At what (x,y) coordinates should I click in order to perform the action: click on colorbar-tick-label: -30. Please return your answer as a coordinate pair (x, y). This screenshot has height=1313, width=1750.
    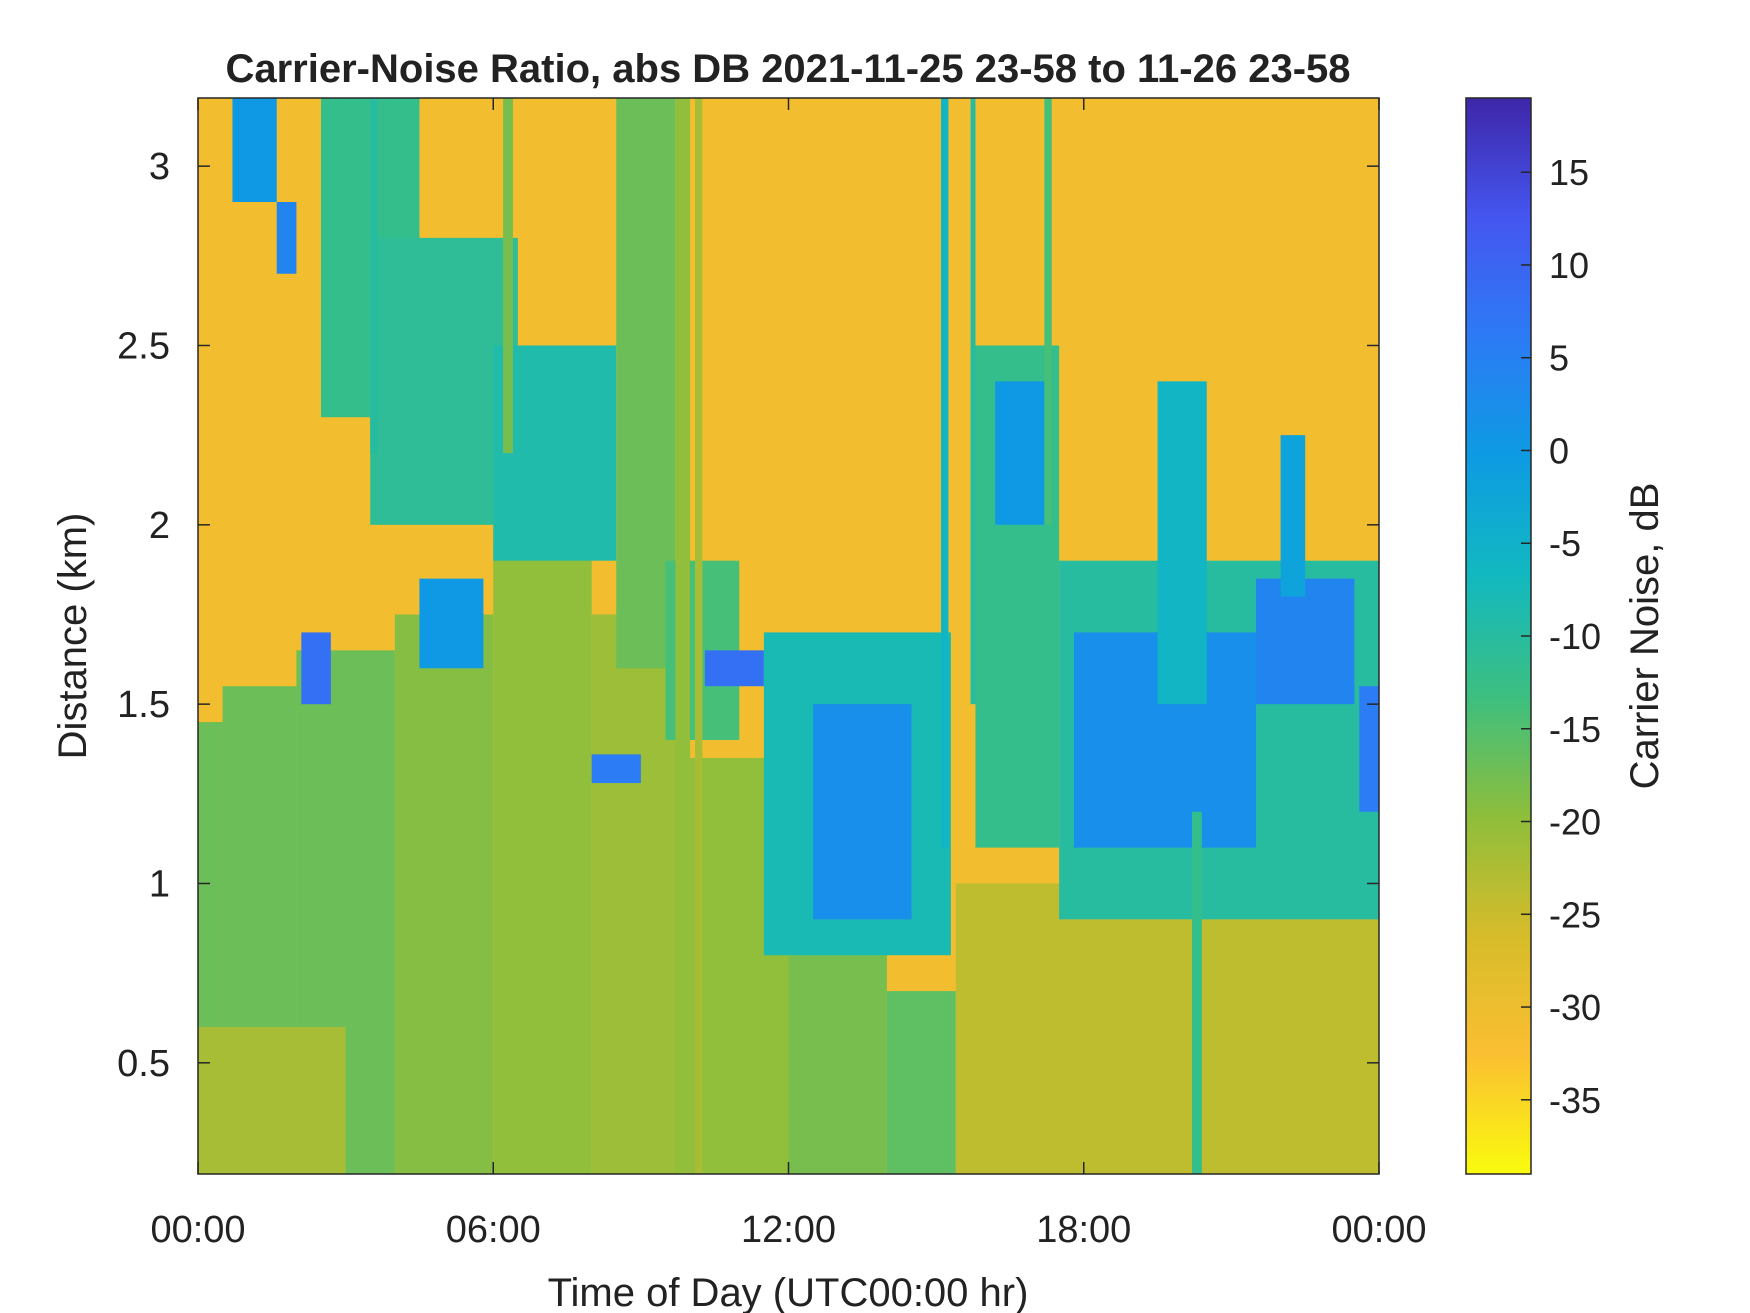
    Looking at the image, I should click on (1575, 1007).